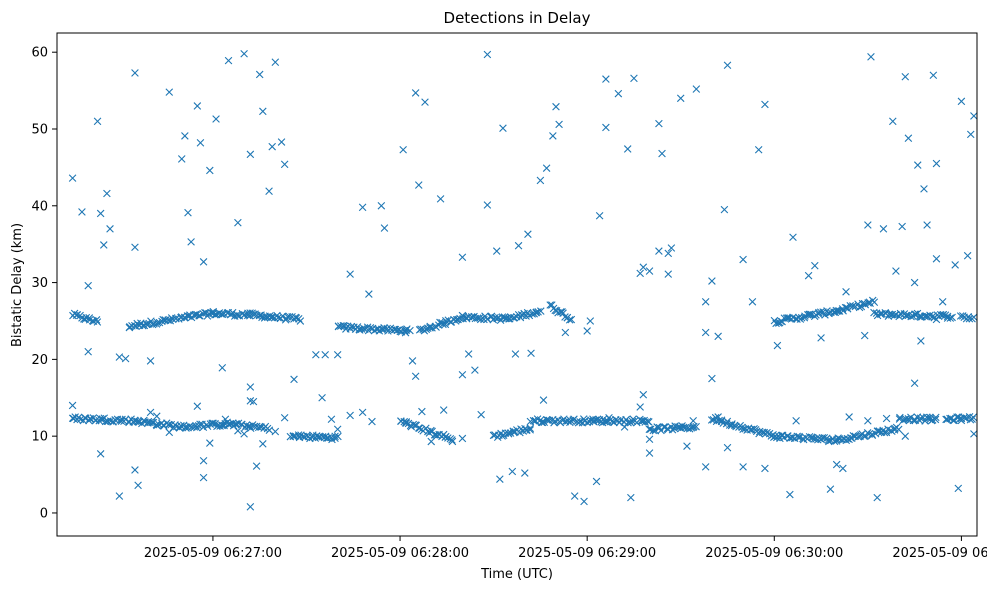 The height and width of the screenshot is (590, 987). I want to click on y-tick-label: 10, so click(39, 437).